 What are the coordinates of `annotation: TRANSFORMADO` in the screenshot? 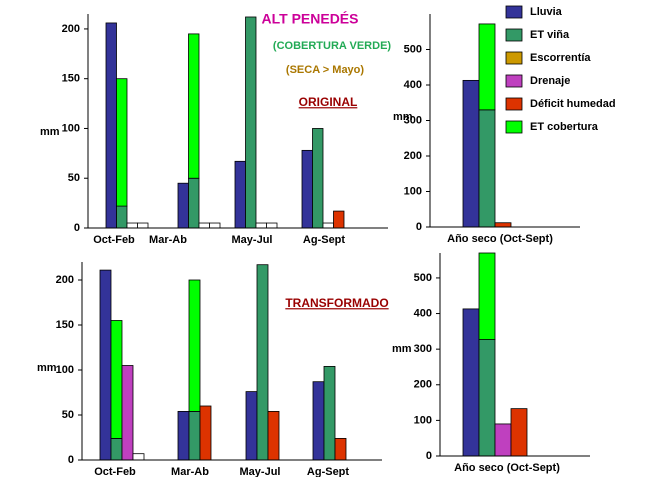 It's located at (336, 303).